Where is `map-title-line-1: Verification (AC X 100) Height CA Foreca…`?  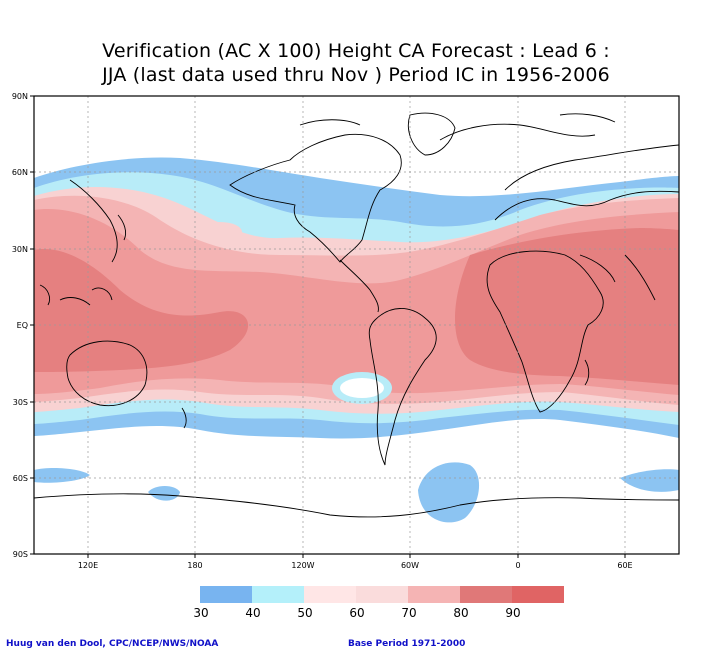 map-title-line-1: Verification (AC X 100) Height CA Foreca… is located at coordinates (356, 51).